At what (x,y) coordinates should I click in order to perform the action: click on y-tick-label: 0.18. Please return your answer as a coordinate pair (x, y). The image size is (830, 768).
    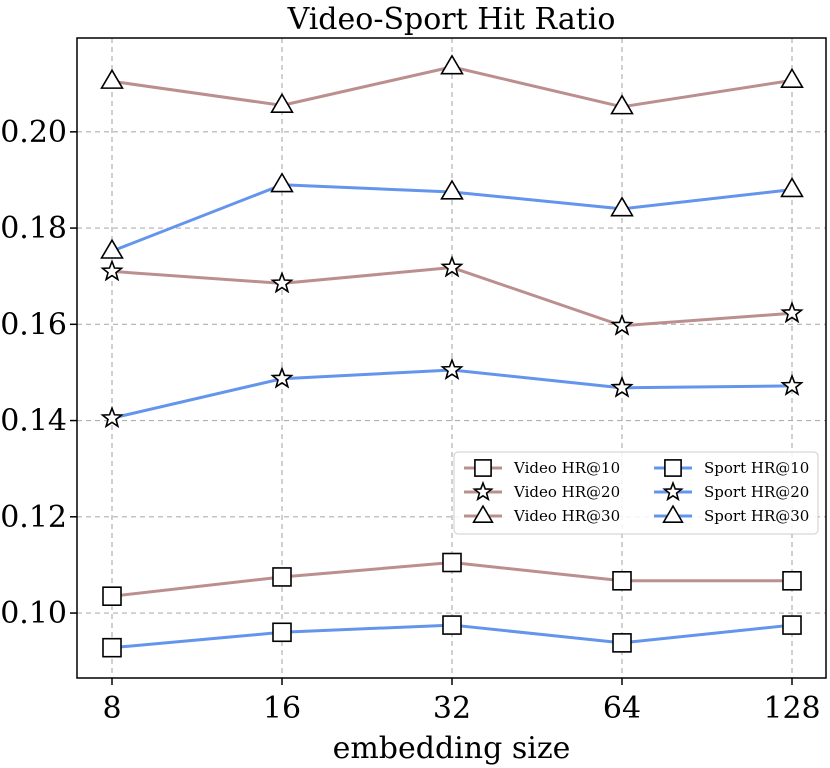
    Looking at the image, I should click on (33, 228).